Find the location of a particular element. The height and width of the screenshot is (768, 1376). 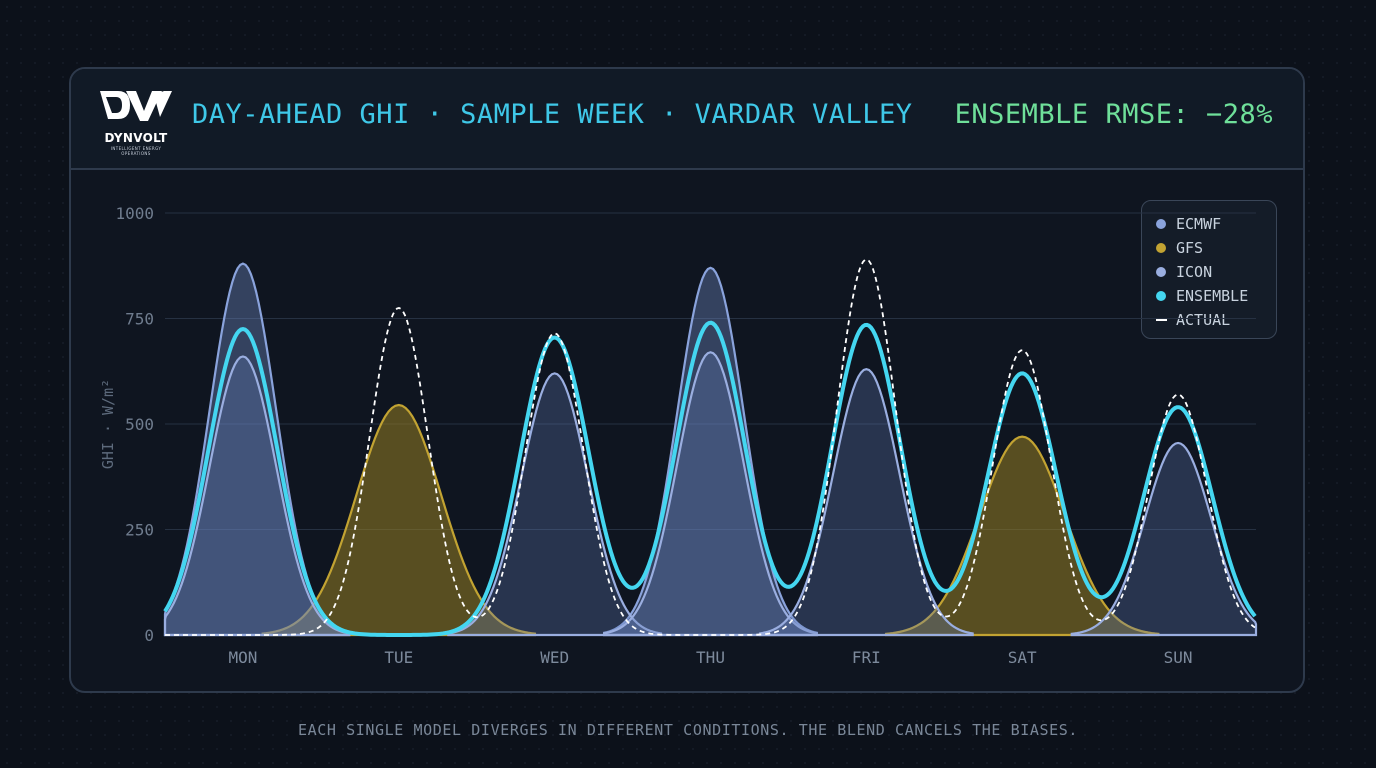

y-axis-label: GHI · W/m² is located at coordinates (108, 424).